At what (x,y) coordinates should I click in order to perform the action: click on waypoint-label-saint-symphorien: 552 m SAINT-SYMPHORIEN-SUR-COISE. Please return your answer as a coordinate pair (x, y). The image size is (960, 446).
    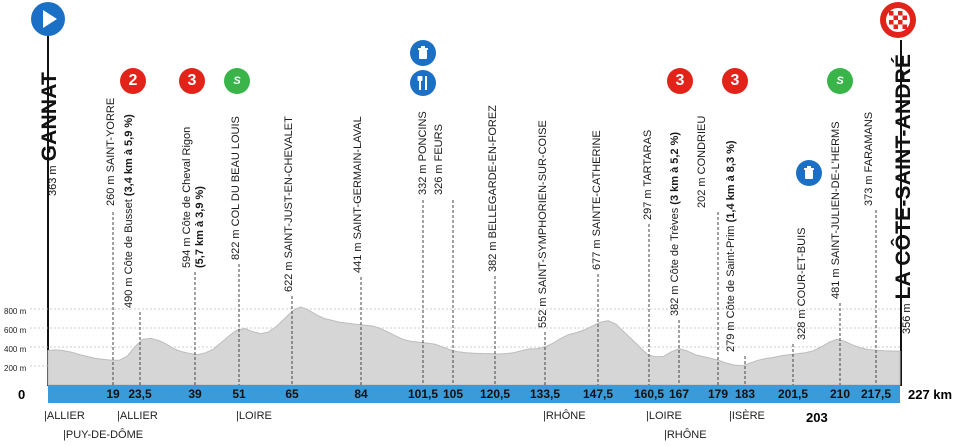
    Looking at the image, I should click on (543, 224).